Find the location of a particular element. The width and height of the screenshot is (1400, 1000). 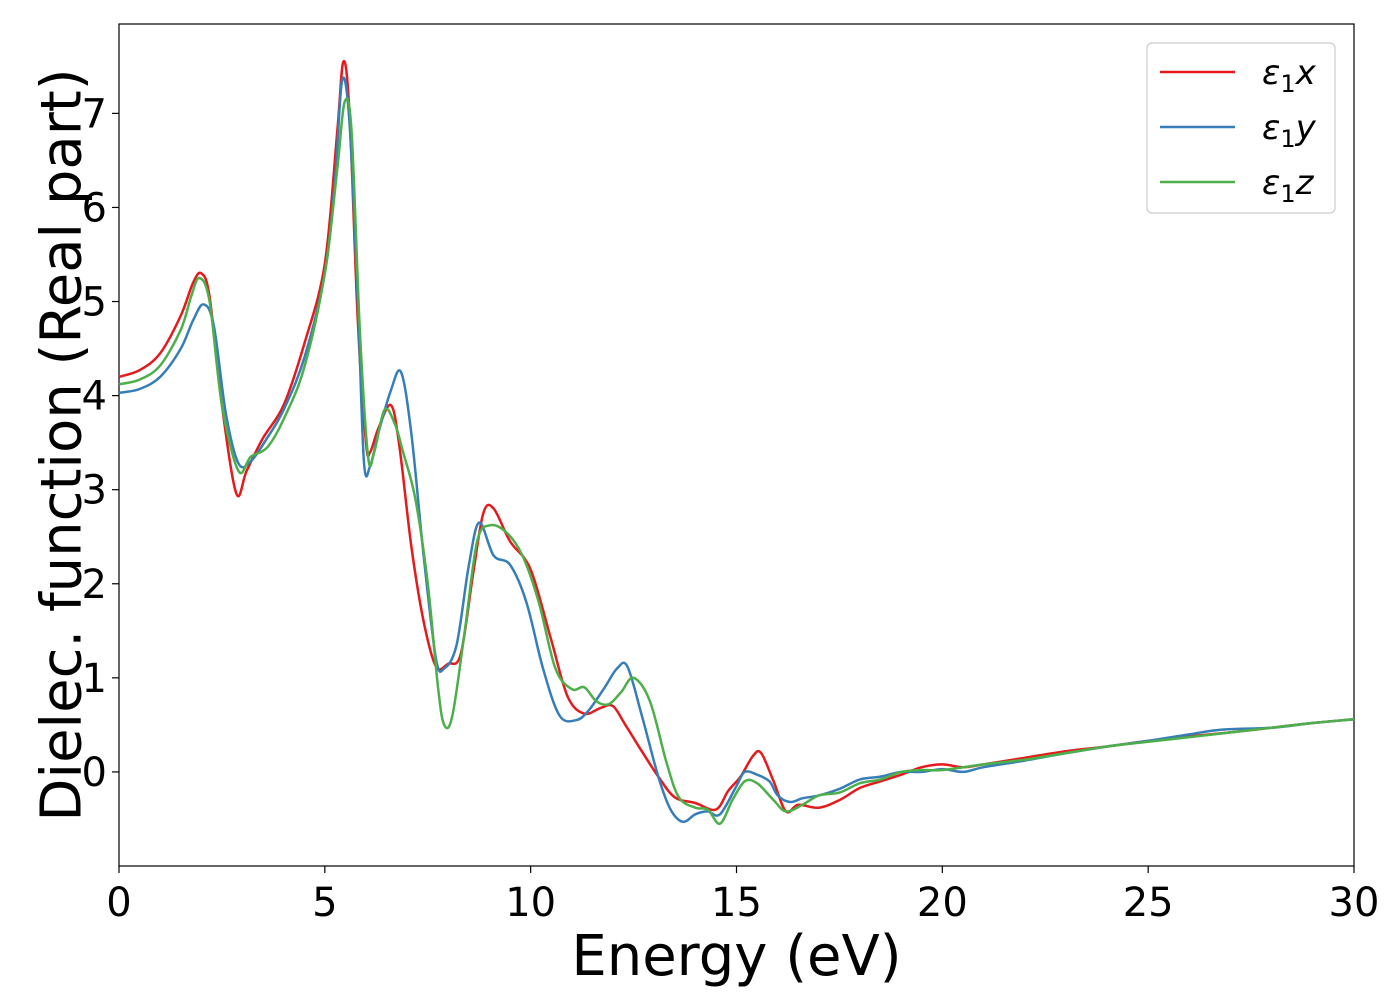

y-tick-label: 3 is located at coordinates (94, 491).